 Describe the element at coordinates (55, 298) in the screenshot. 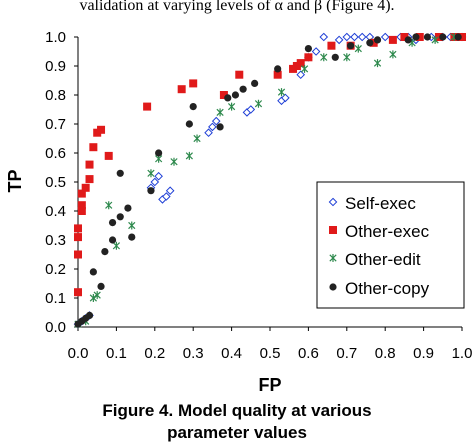

I see `y-tick-label: 0.1` at that location.